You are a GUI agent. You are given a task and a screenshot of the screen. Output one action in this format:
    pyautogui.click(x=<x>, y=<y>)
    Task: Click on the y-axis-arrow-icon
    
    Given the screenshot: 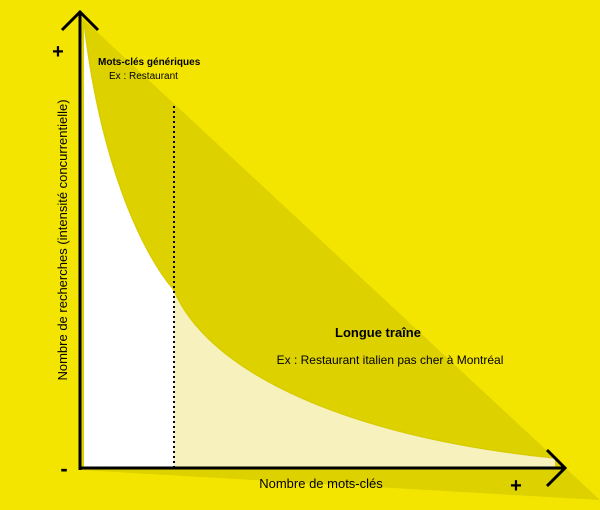 What is the action you would take?
    pyautogui.click(x=80, y=20)
    